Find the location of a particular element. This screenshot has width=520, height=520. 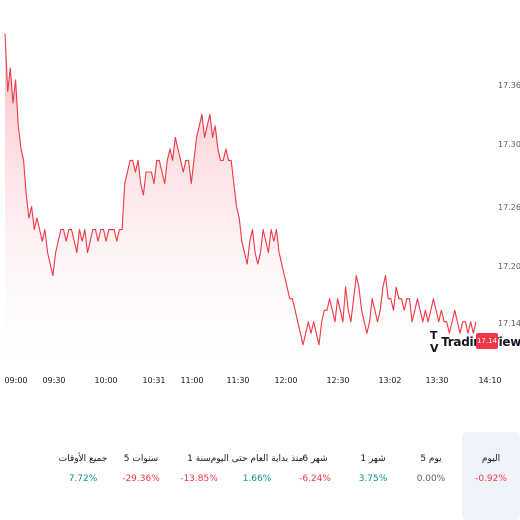

period-change-value: 1.66% is located at coordinates (257, 479).